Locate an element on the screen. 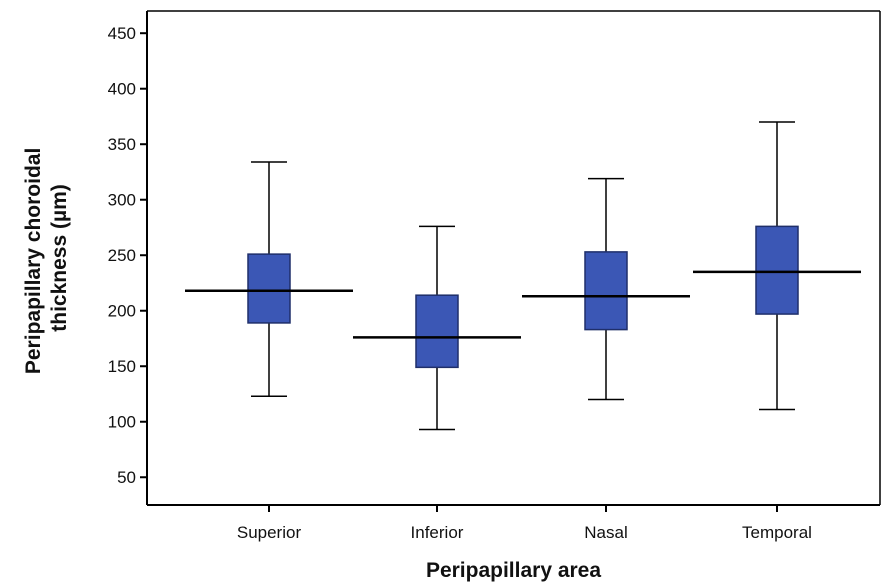 Image resolution: width=886 pixels, height=587 pixels. x-tick-label: Inferior is located at coordinates (437, 532).